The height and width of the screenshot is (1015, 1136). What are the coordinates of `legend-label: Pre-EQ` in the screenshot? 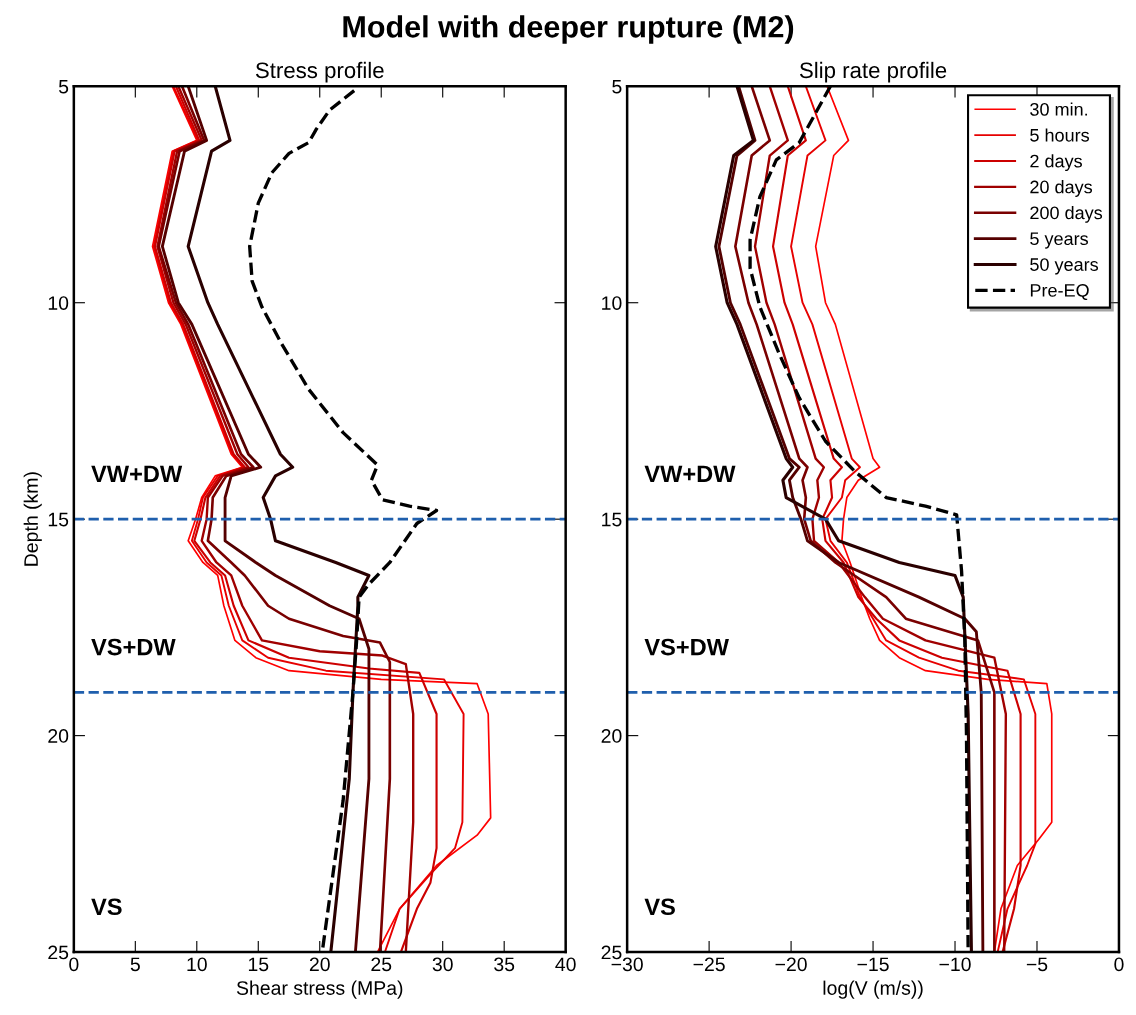 It's located at (1059, 292).